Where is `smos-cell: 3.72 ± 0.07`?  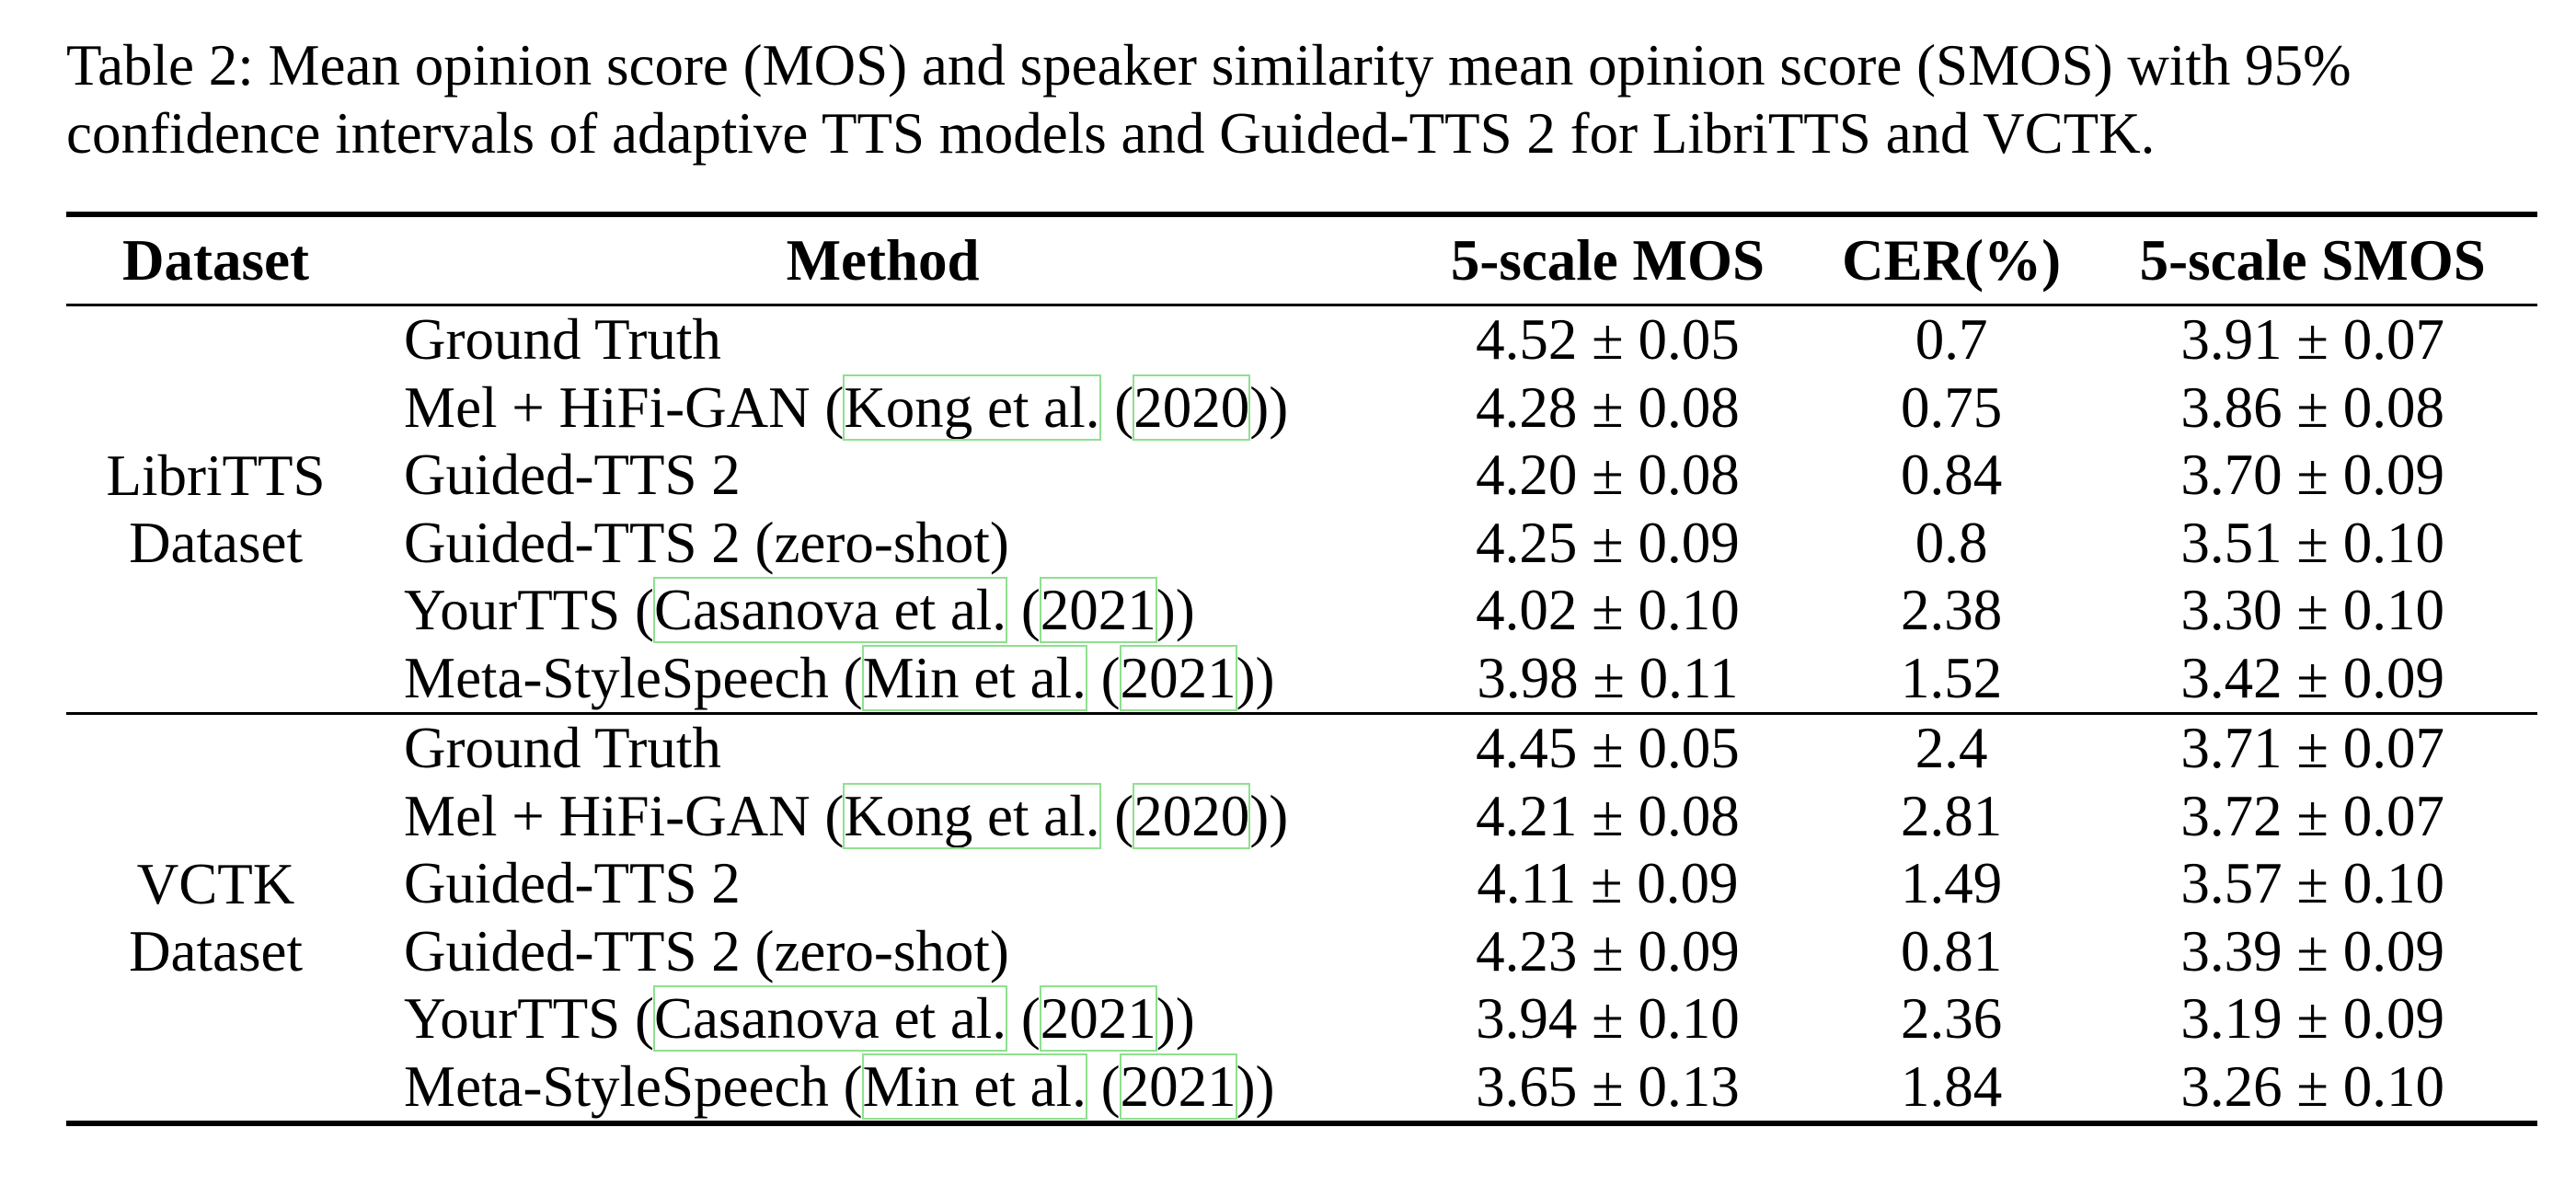 smos-cell: 3.72 ± 0.07 is located at coordinates (2312, 815).